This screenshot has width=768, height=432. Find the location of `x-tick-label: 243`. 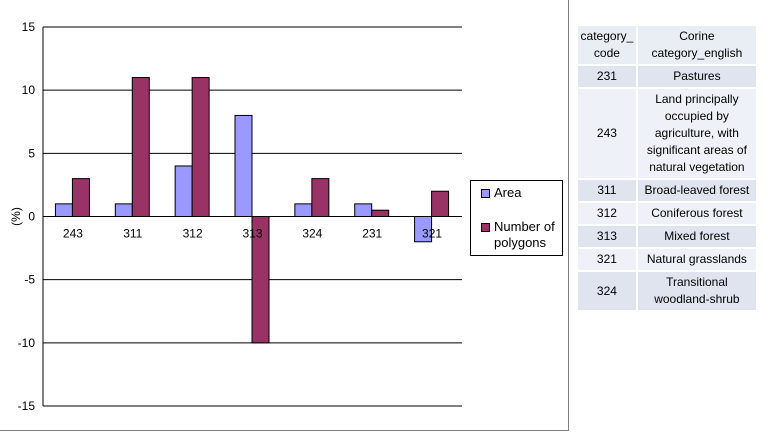

x-tick-label: 243 is located at coordinates (73, 234).